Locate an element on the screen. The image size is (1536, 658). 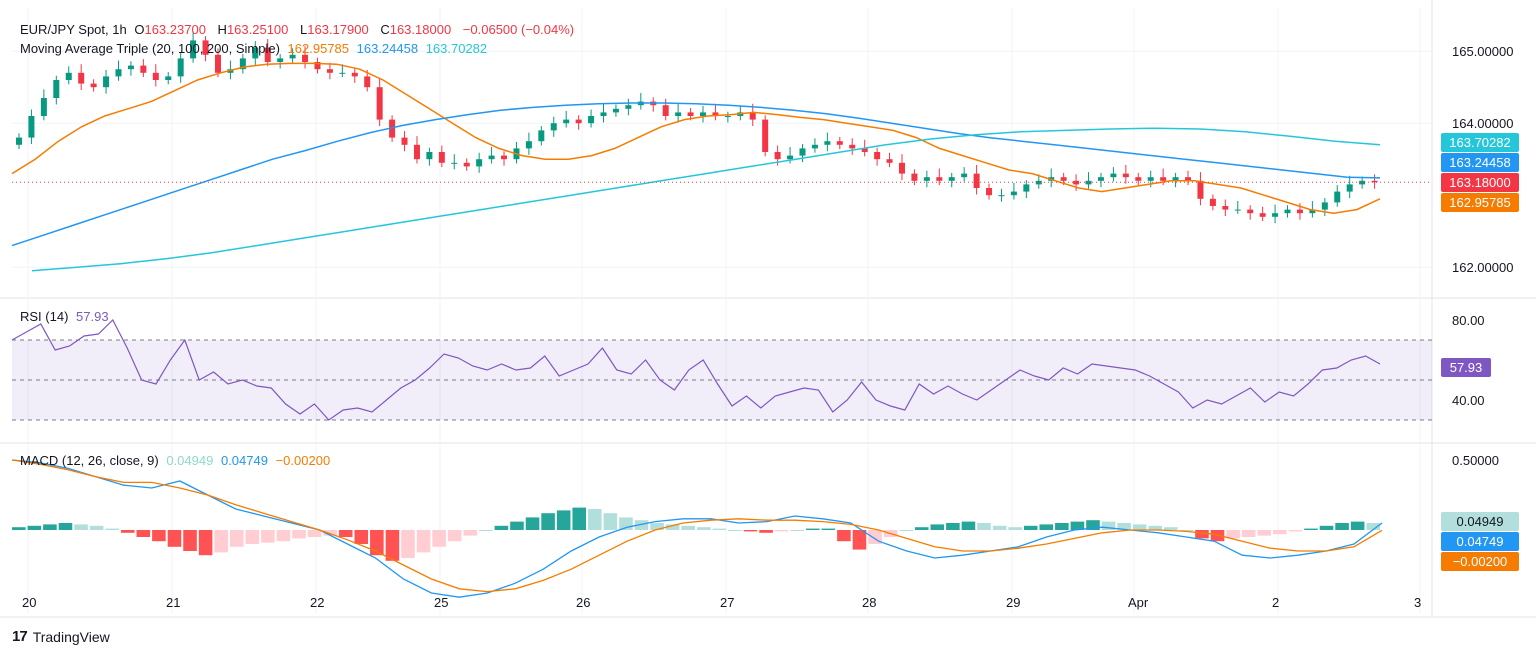
rsi-price-tag: 57.93 is located at coordinates (1466, 367).